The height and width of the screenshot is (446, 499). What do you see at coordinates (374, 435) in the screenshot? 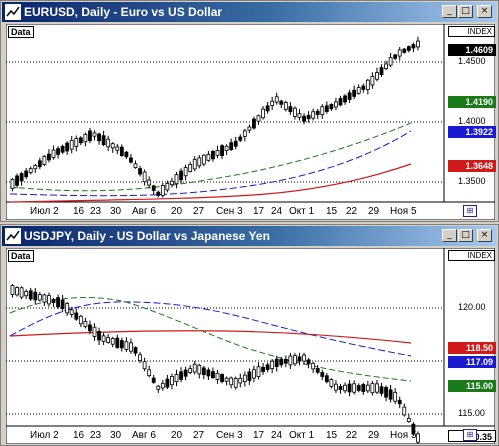
I see `x-label: 29` at bounding box center [374, 435].